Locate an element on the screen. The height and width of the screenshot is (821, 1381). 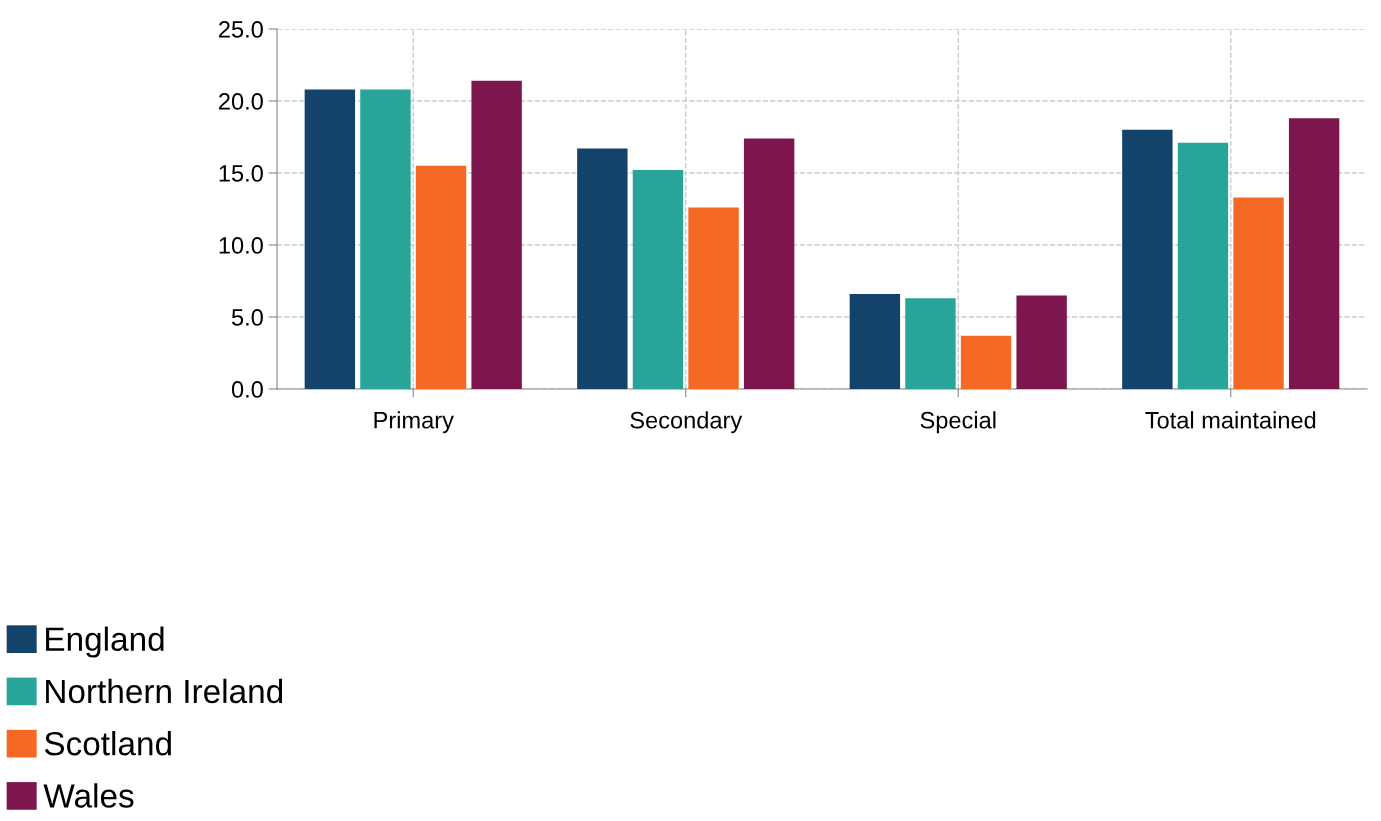
y-tick-label: 0.0 is located at coordinates (247, 389).